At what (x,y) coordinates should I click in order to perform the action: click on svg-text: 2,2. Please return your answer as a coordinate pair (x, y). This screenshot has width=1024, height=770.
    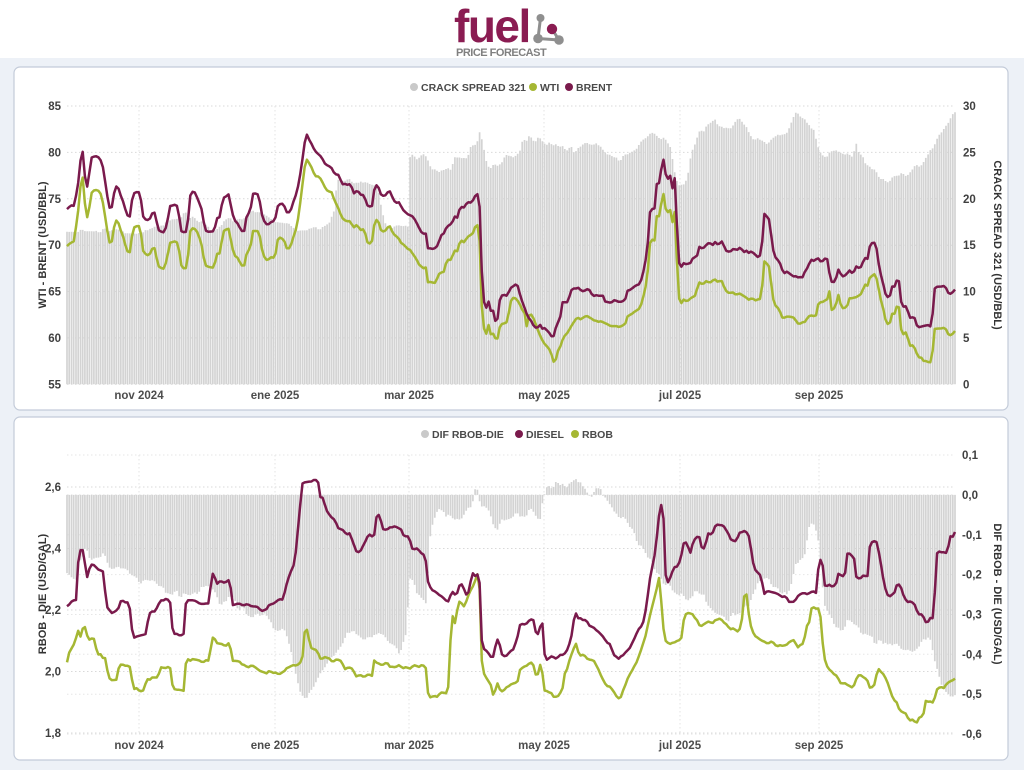
    Looking at the image, I should click on (53, 611).